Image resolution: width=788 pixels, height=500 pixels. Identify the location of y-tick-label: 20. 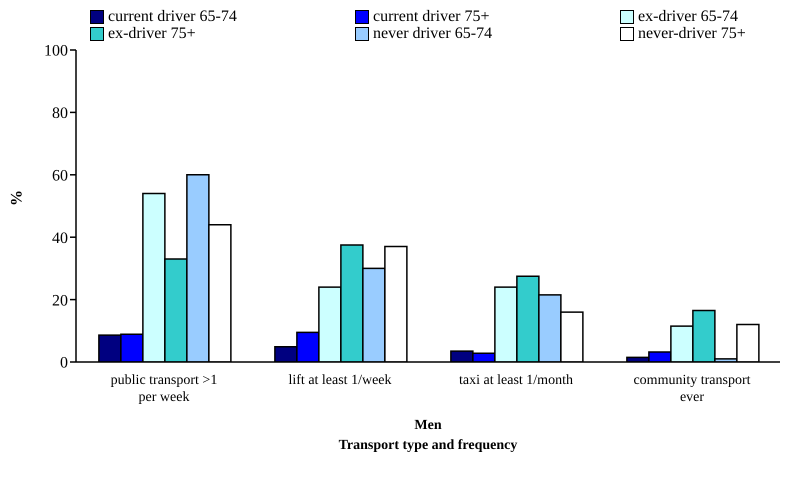
(60, 301).